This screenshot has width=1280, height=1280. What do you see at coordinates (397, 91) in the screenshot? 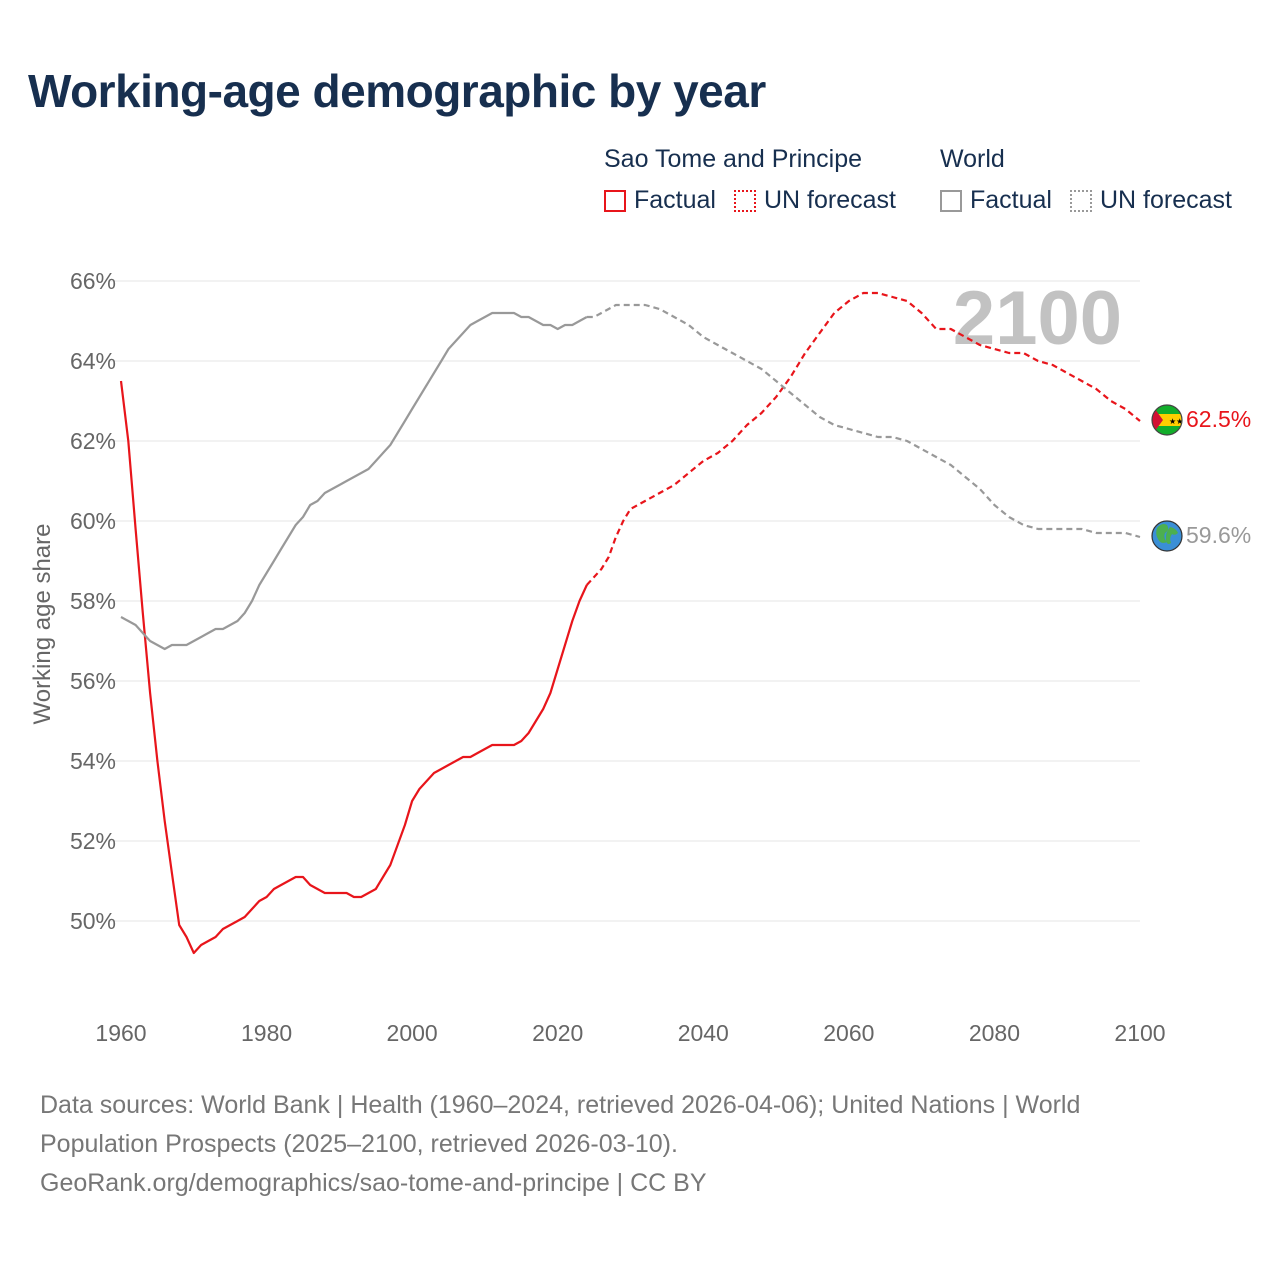
I see `chart-title: Working-age demographic by year` at bounding box center [397, 91].